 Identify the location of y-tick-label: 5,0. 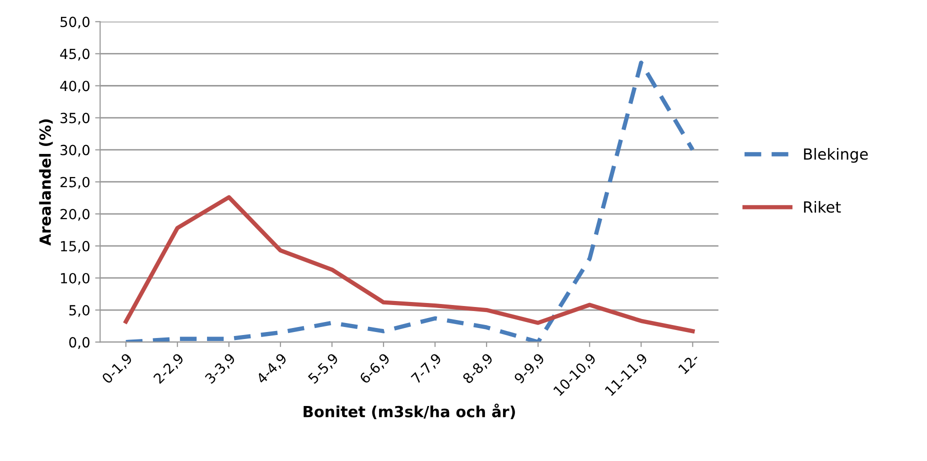
(79, 310).